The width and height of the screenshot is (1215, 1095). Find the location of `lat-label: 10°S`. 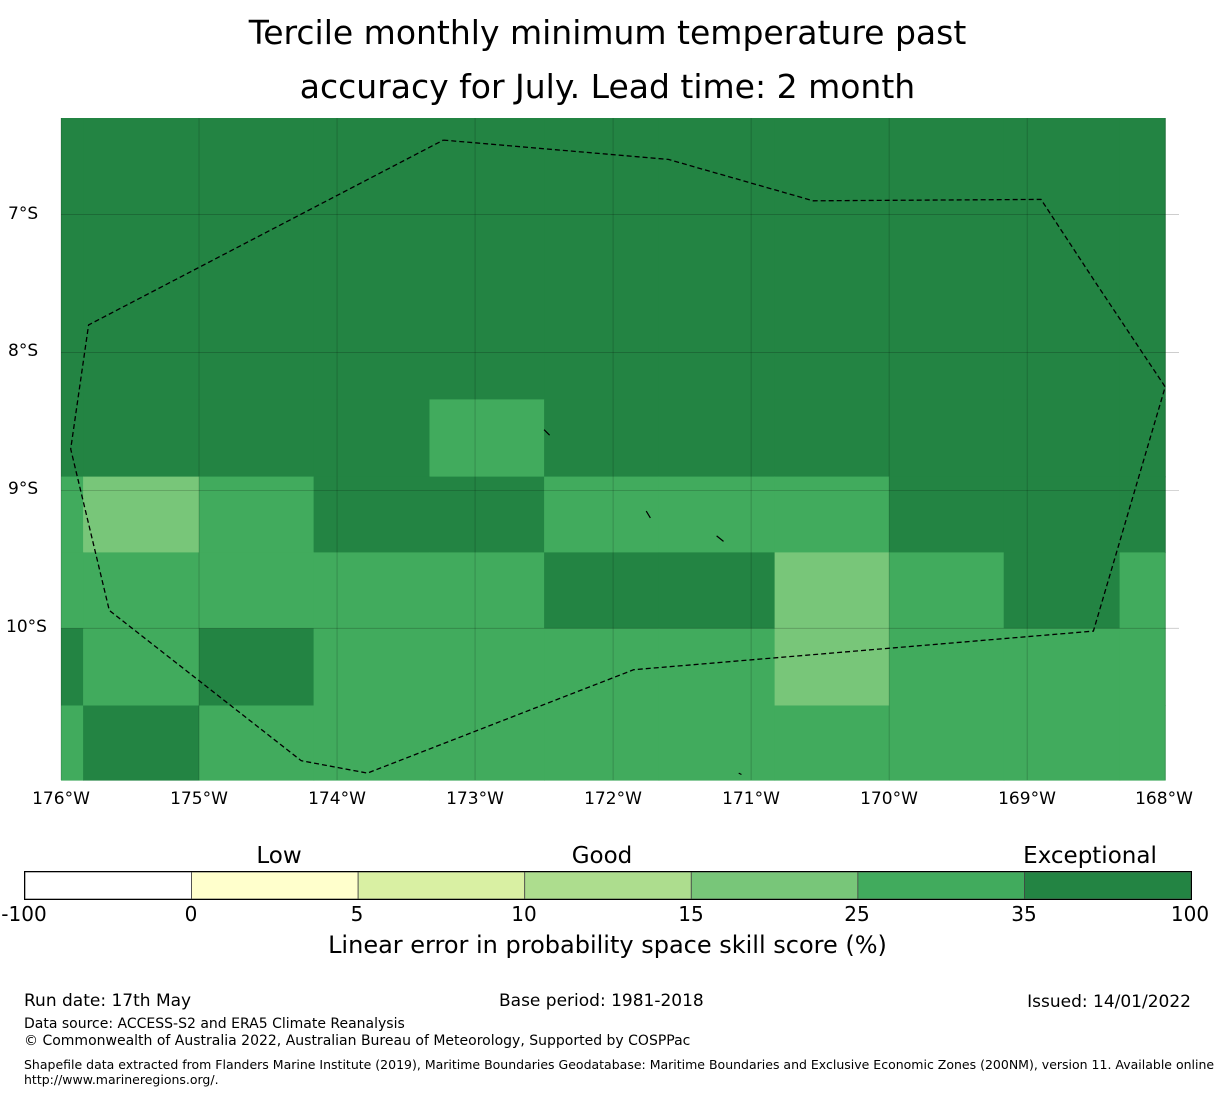

lat-label: 10°S is located at coordinates (26, 627).